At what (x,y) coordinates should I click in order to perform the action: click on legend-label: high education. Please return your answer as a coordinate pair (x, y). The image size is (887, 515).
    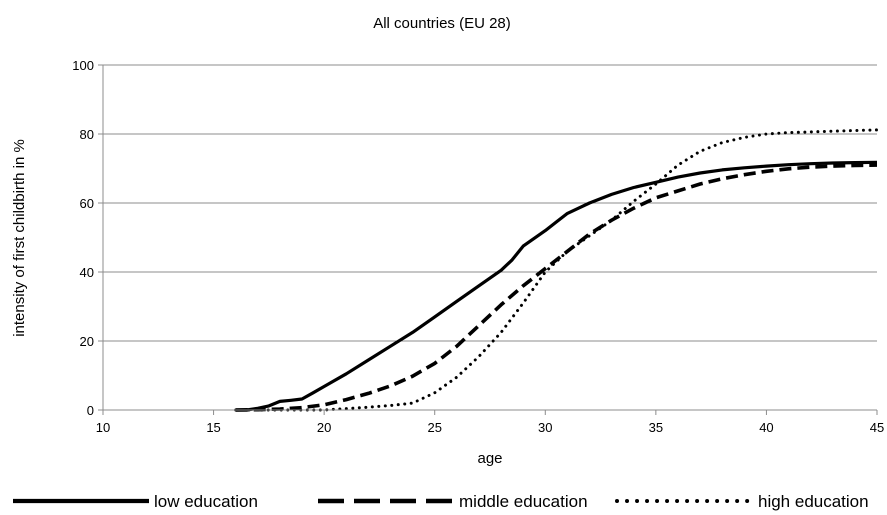
    Looking at the image, I should click on (813, 501).